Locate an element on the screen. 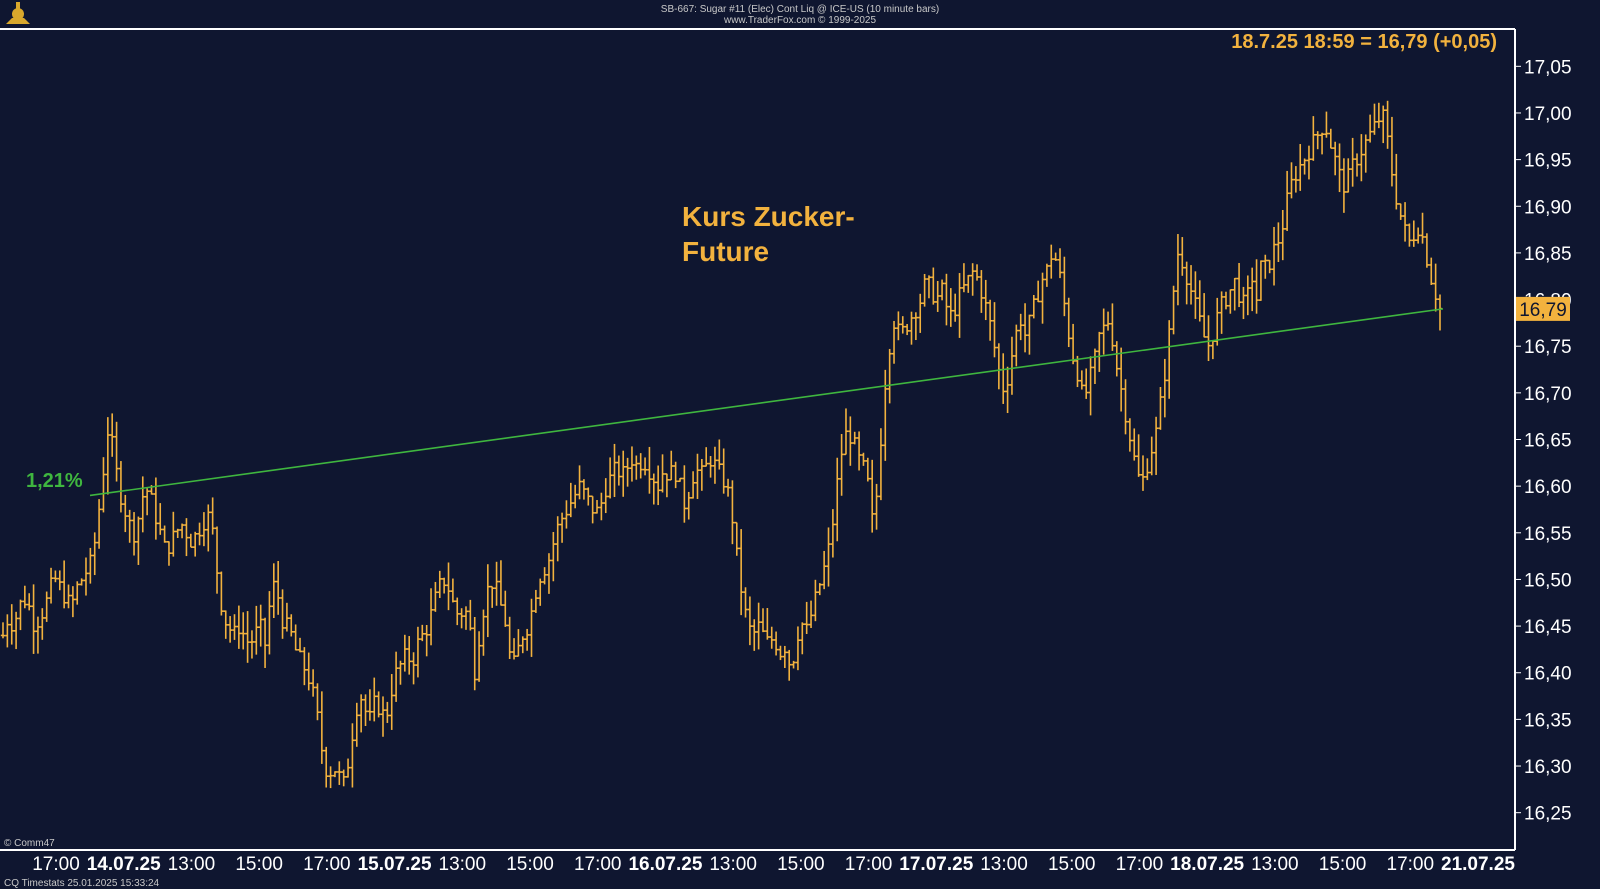 The height and width of the screenshot is (889, 1600). price-tick-label: 17,05 is located at coordinates (1548, 67).